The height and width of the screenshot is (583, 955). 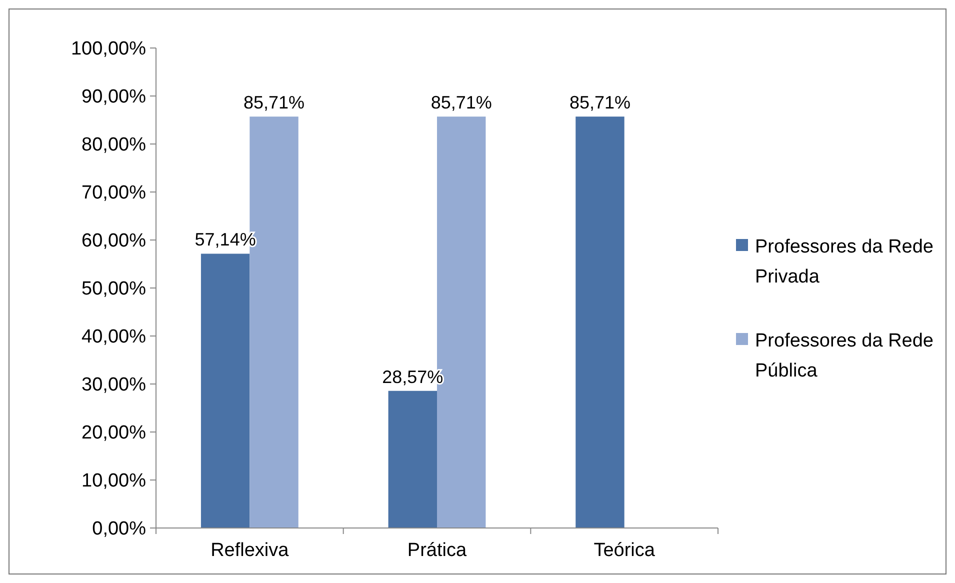 I want to click on x-tick-label: Teórica, so click(x=625, y=550).